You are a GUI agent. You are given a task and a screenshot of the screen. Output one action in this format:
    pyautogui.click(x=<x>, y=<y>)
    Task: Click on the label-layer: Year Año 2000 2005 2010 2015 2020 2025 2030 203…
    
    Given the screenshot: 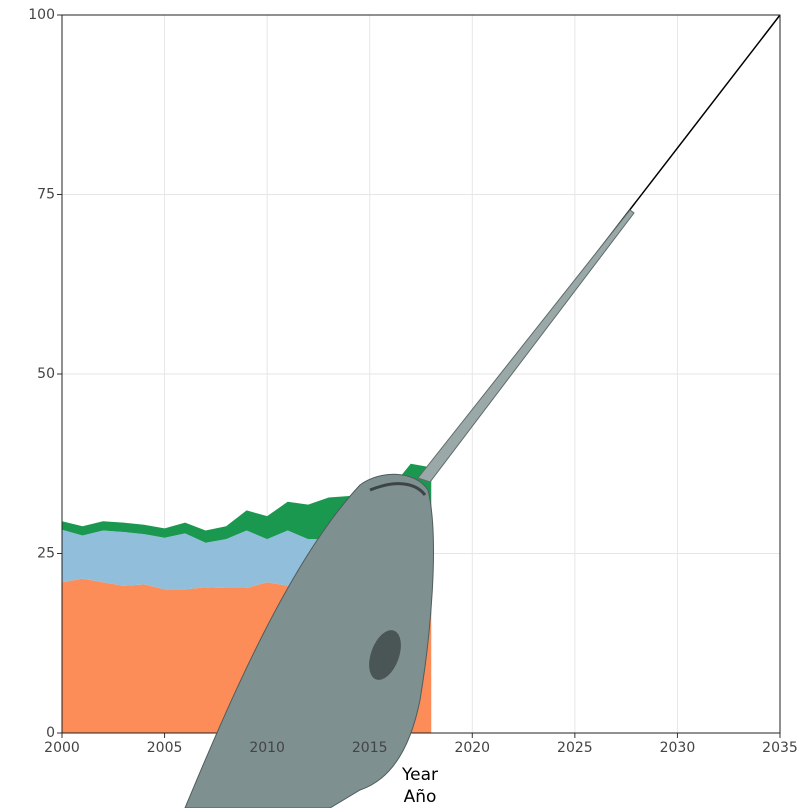 What is the action you would take?
    pyautogui.click(x=421, y=773)
    